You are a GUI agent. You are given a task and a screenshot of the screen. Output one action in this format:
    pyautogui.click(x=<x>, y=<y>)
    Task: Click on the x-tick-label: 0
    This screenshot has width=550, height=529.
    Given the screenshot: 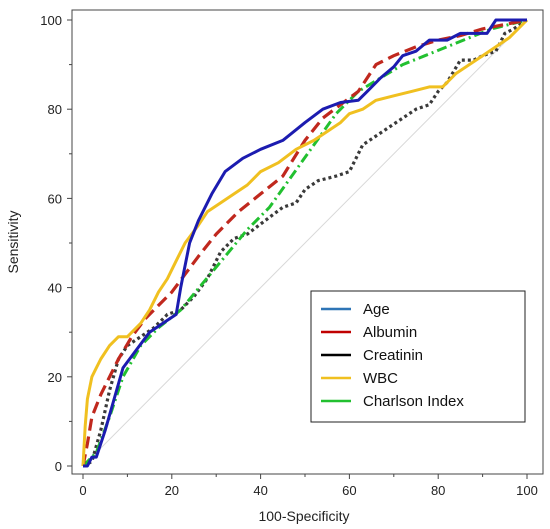 What is the action you would take?
    pyautogui.click(x=82, y=490)
    